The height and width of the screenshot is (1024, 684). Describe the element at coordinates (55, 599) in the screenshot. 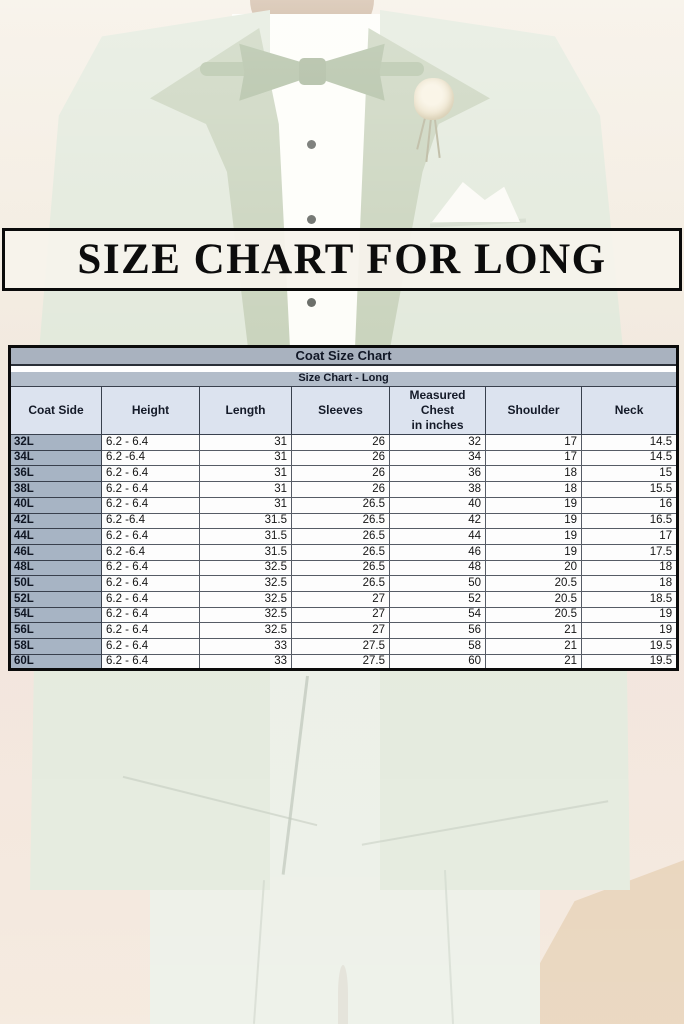

I see `coat-size-cell: 52L` at that location.